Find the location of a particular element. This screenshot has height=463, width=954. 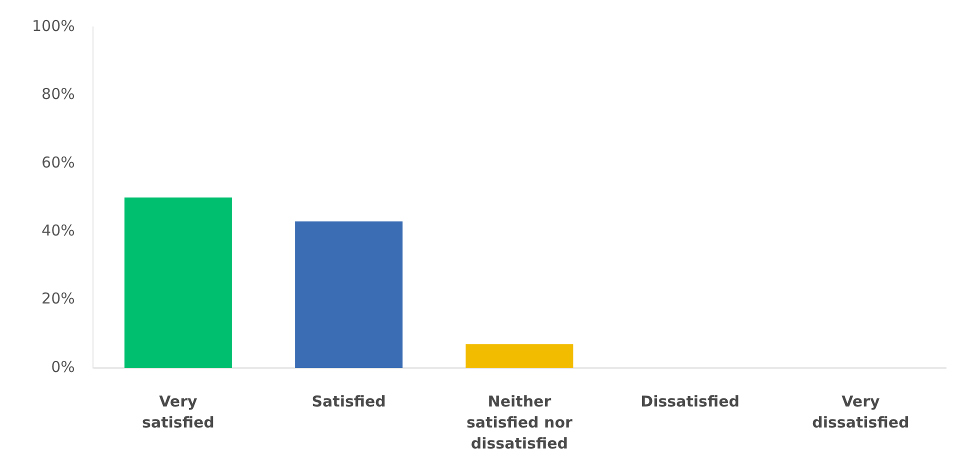

x-tick-label: Dissatisfied is located at coordinates (690, 401).